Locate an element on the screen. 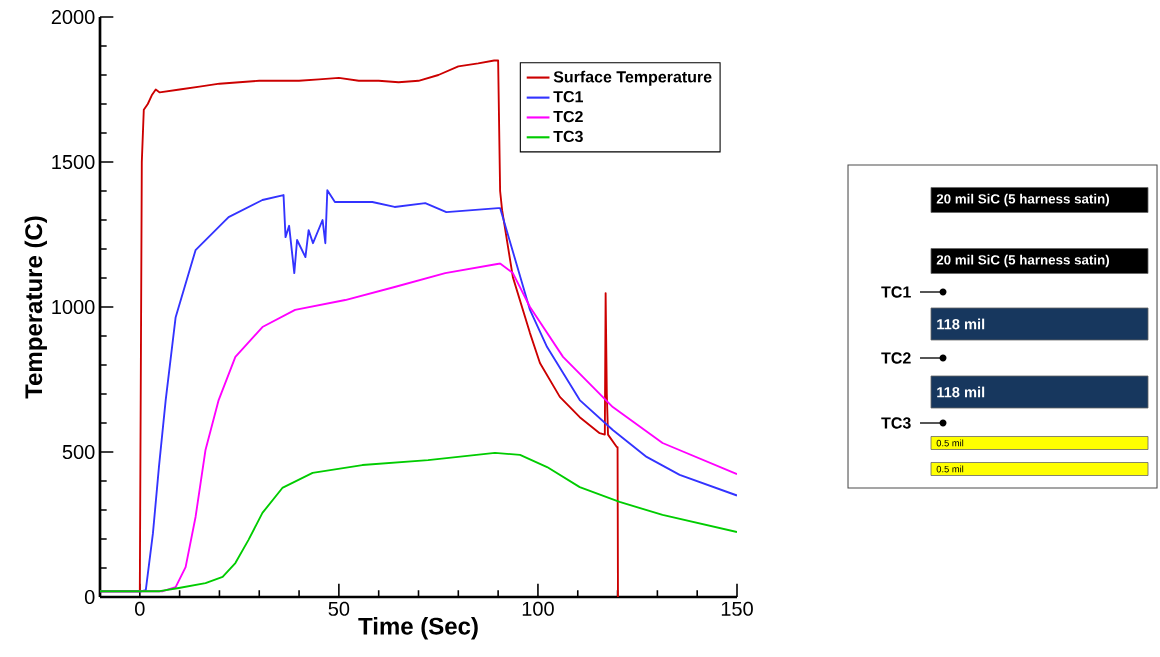 The image size is (1160, 657). y-tick-label: 2000 is located at coordinates (73, 17).